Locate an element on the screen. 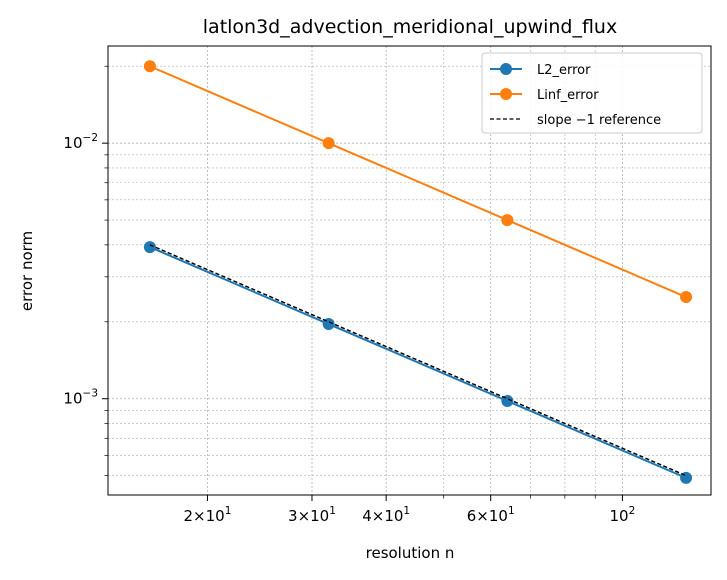  legend-box is located at coordinates (592, 93).